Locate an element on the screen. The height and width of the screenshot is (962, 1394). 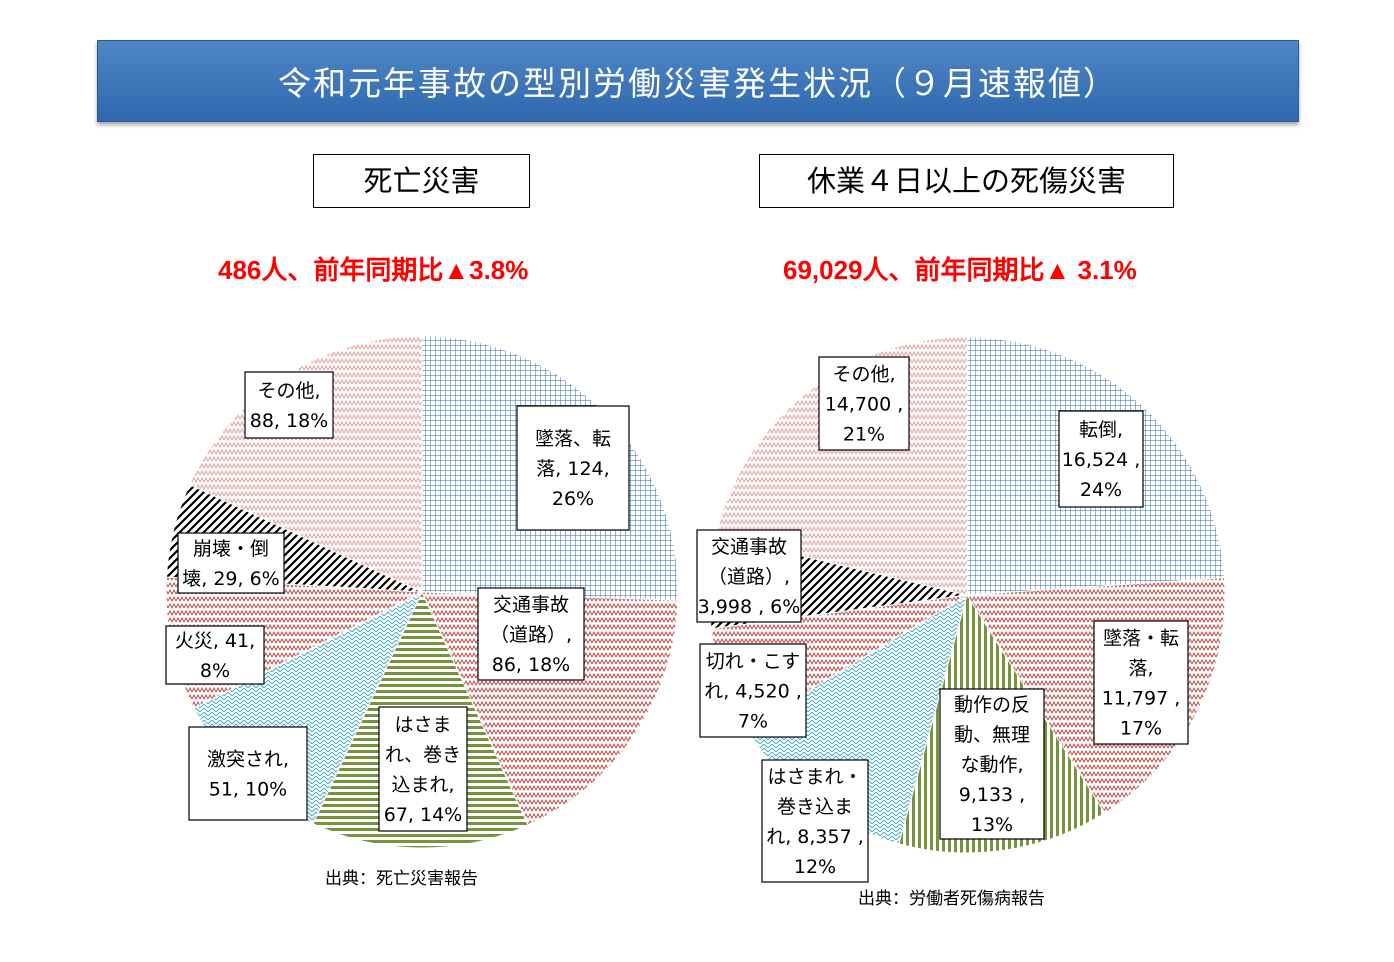
pie1-data-label-交通事故-道路--line2: （道路）, is located at coordinates (531, 635).